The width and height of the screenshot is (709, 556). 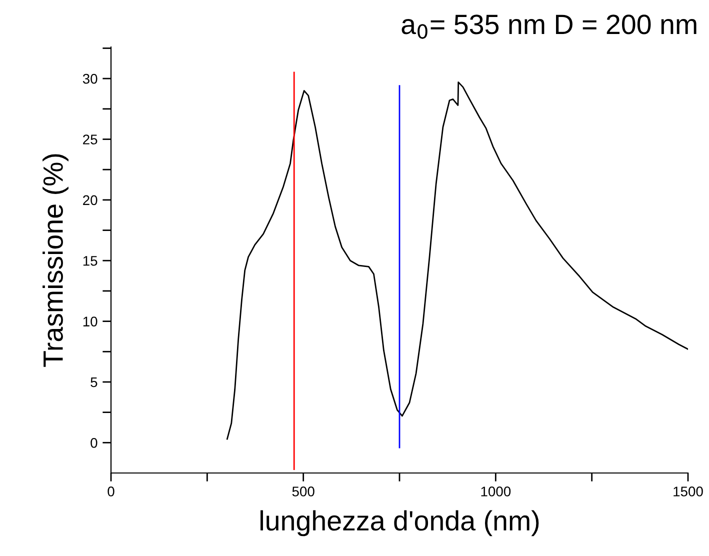 What do you see at coordinates (90, 79) in the screenshot?
I see `y-tick-label: 30` at bounding box center [90, 79].